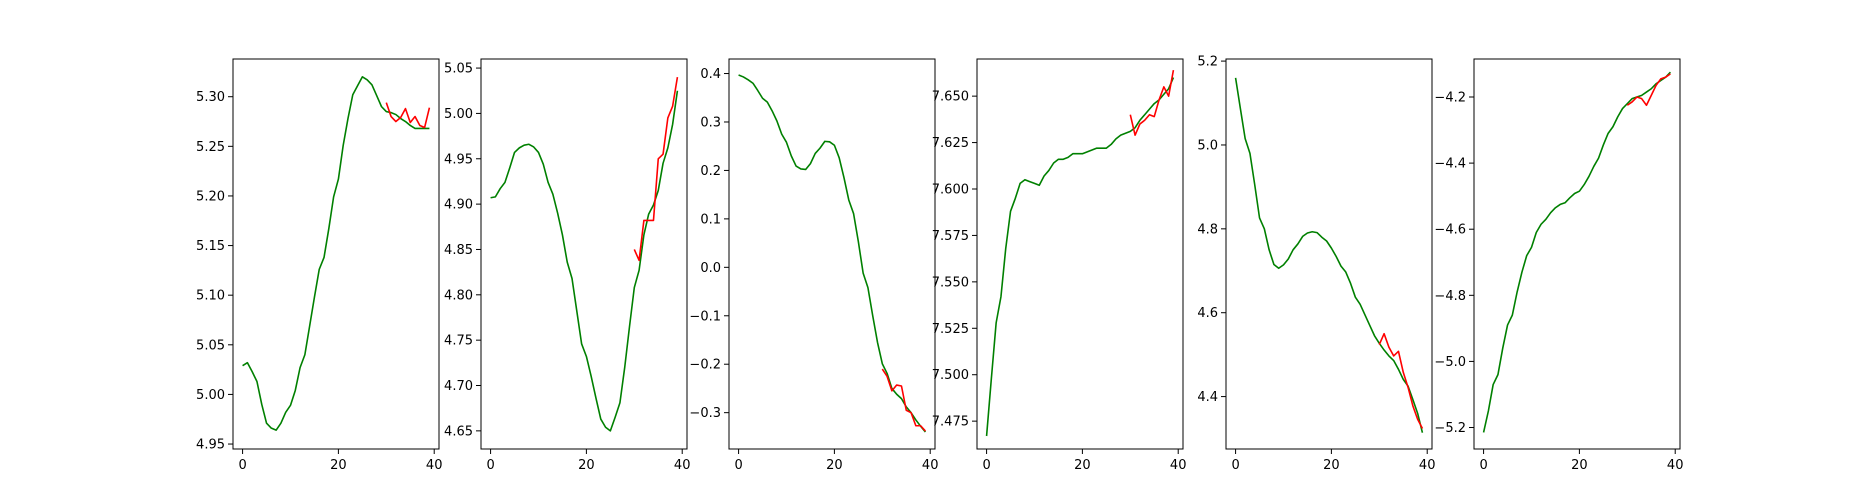 This screenshot has width=1853, height=500. What do you see at coordinates (950, 143) in the screenshot?
I see `y-tick-label: 7.625` at bounding box center [950, 143].